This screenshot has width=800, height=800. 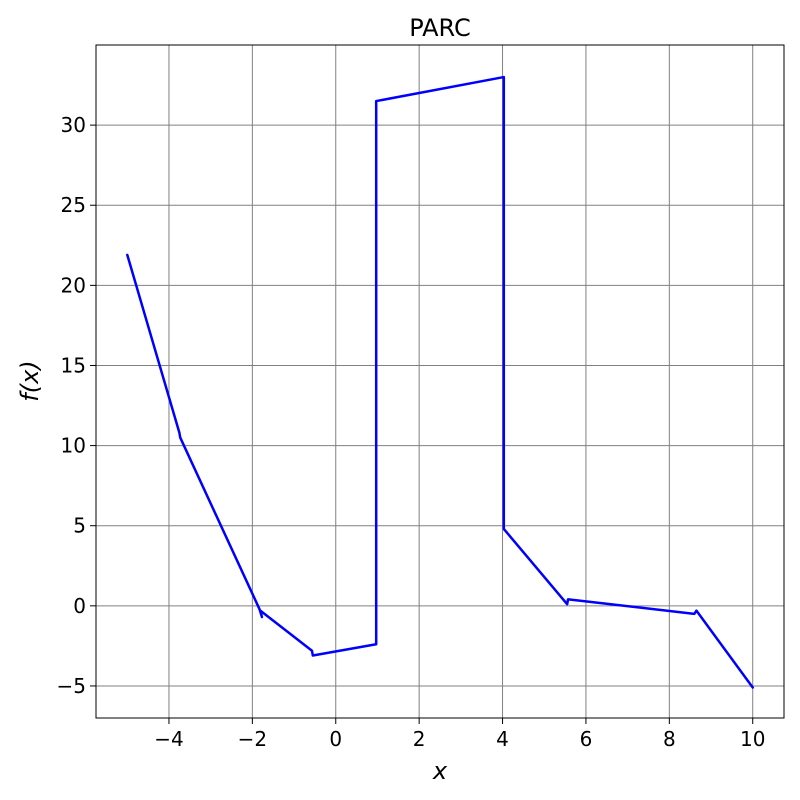 What do you see at coordinates (73, 365) in the screenshot?
I see `y-tick-label: 15` at bounding box center [73, 365].